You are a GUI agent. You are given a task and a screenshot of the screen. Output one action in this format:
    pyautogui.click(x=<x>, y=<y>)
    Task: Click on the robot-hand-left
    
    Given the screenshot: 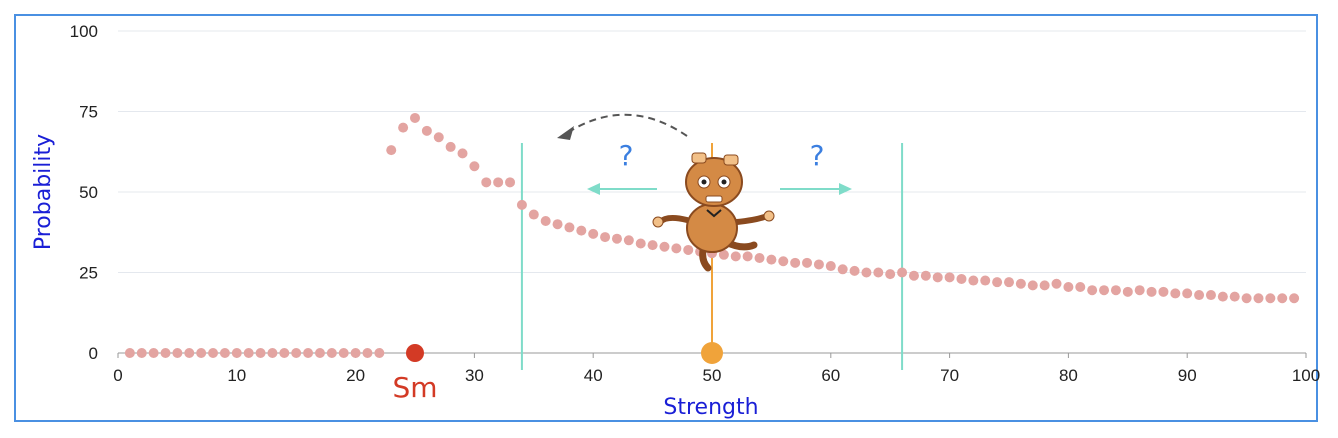 What is the action you would take?
    pyautogui.click(x=658, y=222)
    